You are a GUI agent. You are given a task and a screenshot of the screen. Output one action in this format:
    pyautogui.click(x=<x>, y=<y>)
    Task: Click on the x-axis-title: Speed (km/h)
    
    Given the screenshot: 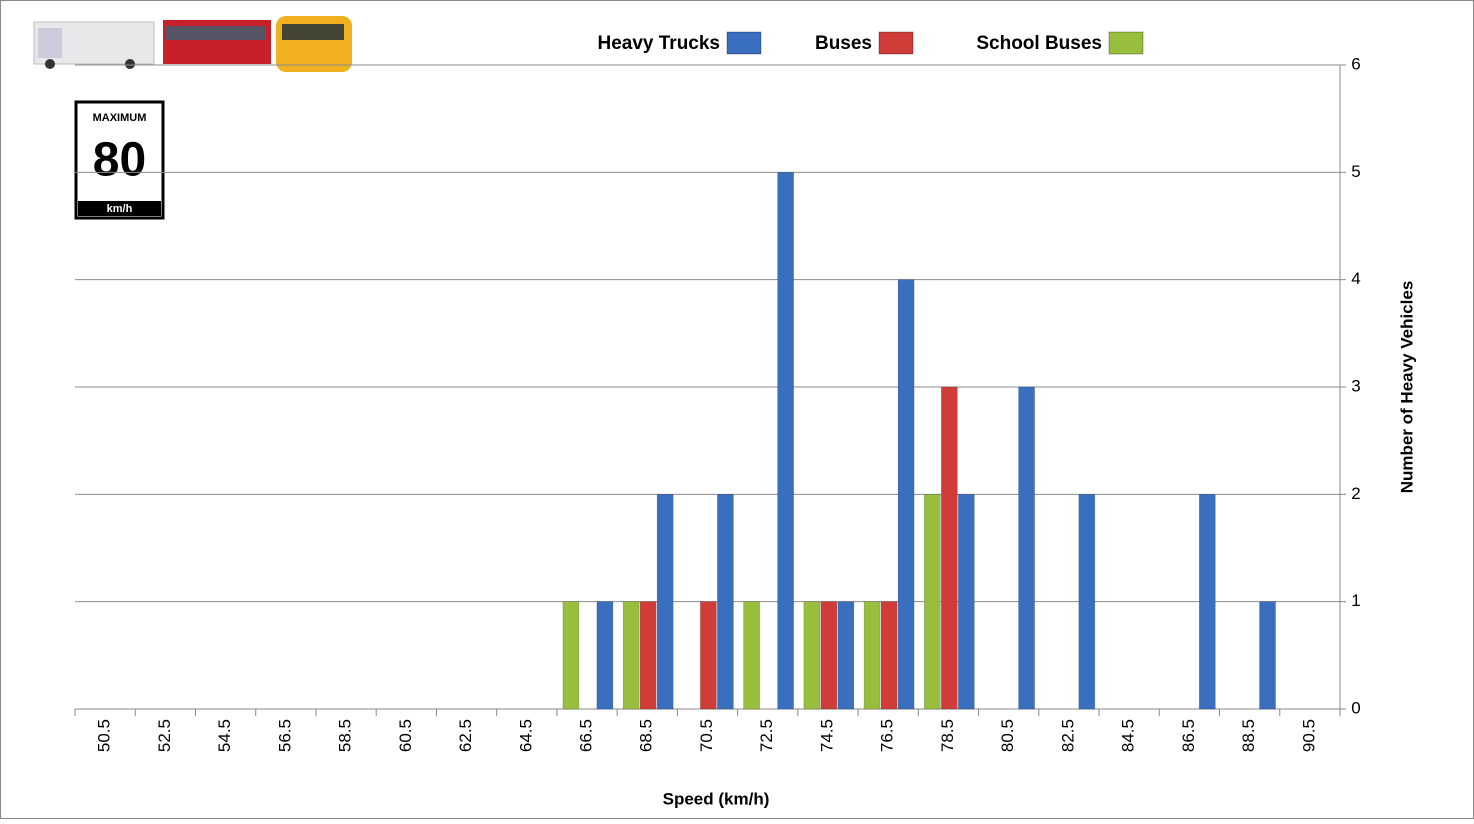 What is the action you would take?
    pyautogui.click(x=716, y=798)
    